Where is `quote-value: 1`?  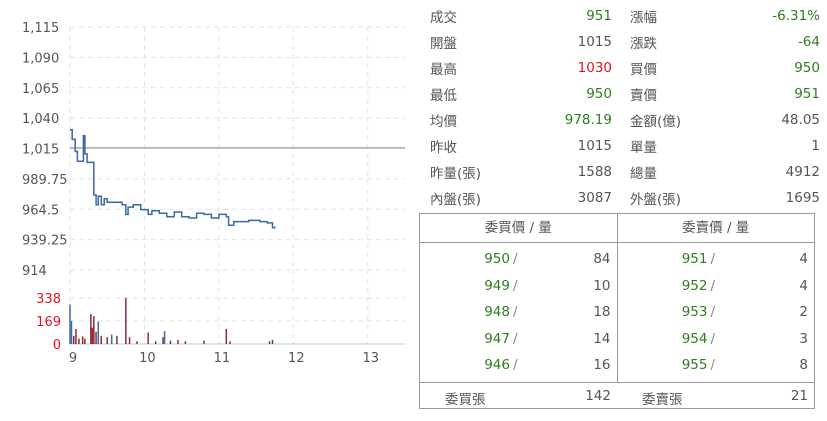
quote-value: 1 is located at coordinates (815, 146).